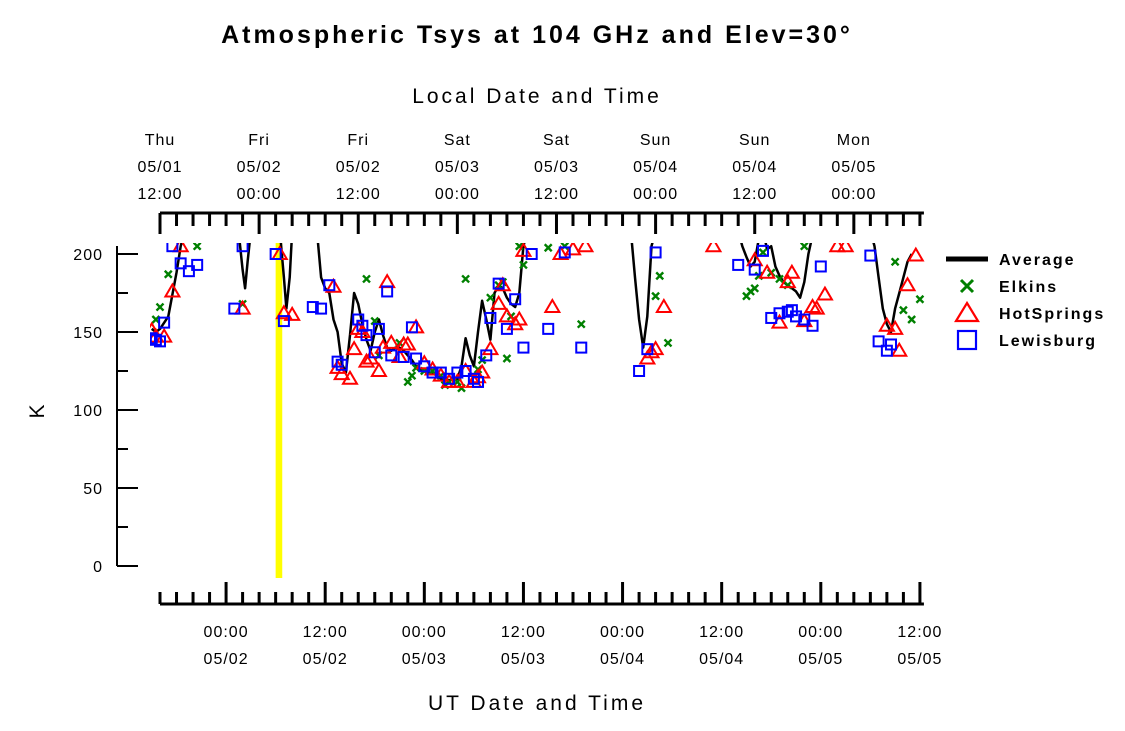 Image resolution: width=1125 pixels, height=731 pixels. What do you see at coordinates (259, 167) in the screenshot?
I see `top-tick-label: 05/02` at bounding box center [259, 167].